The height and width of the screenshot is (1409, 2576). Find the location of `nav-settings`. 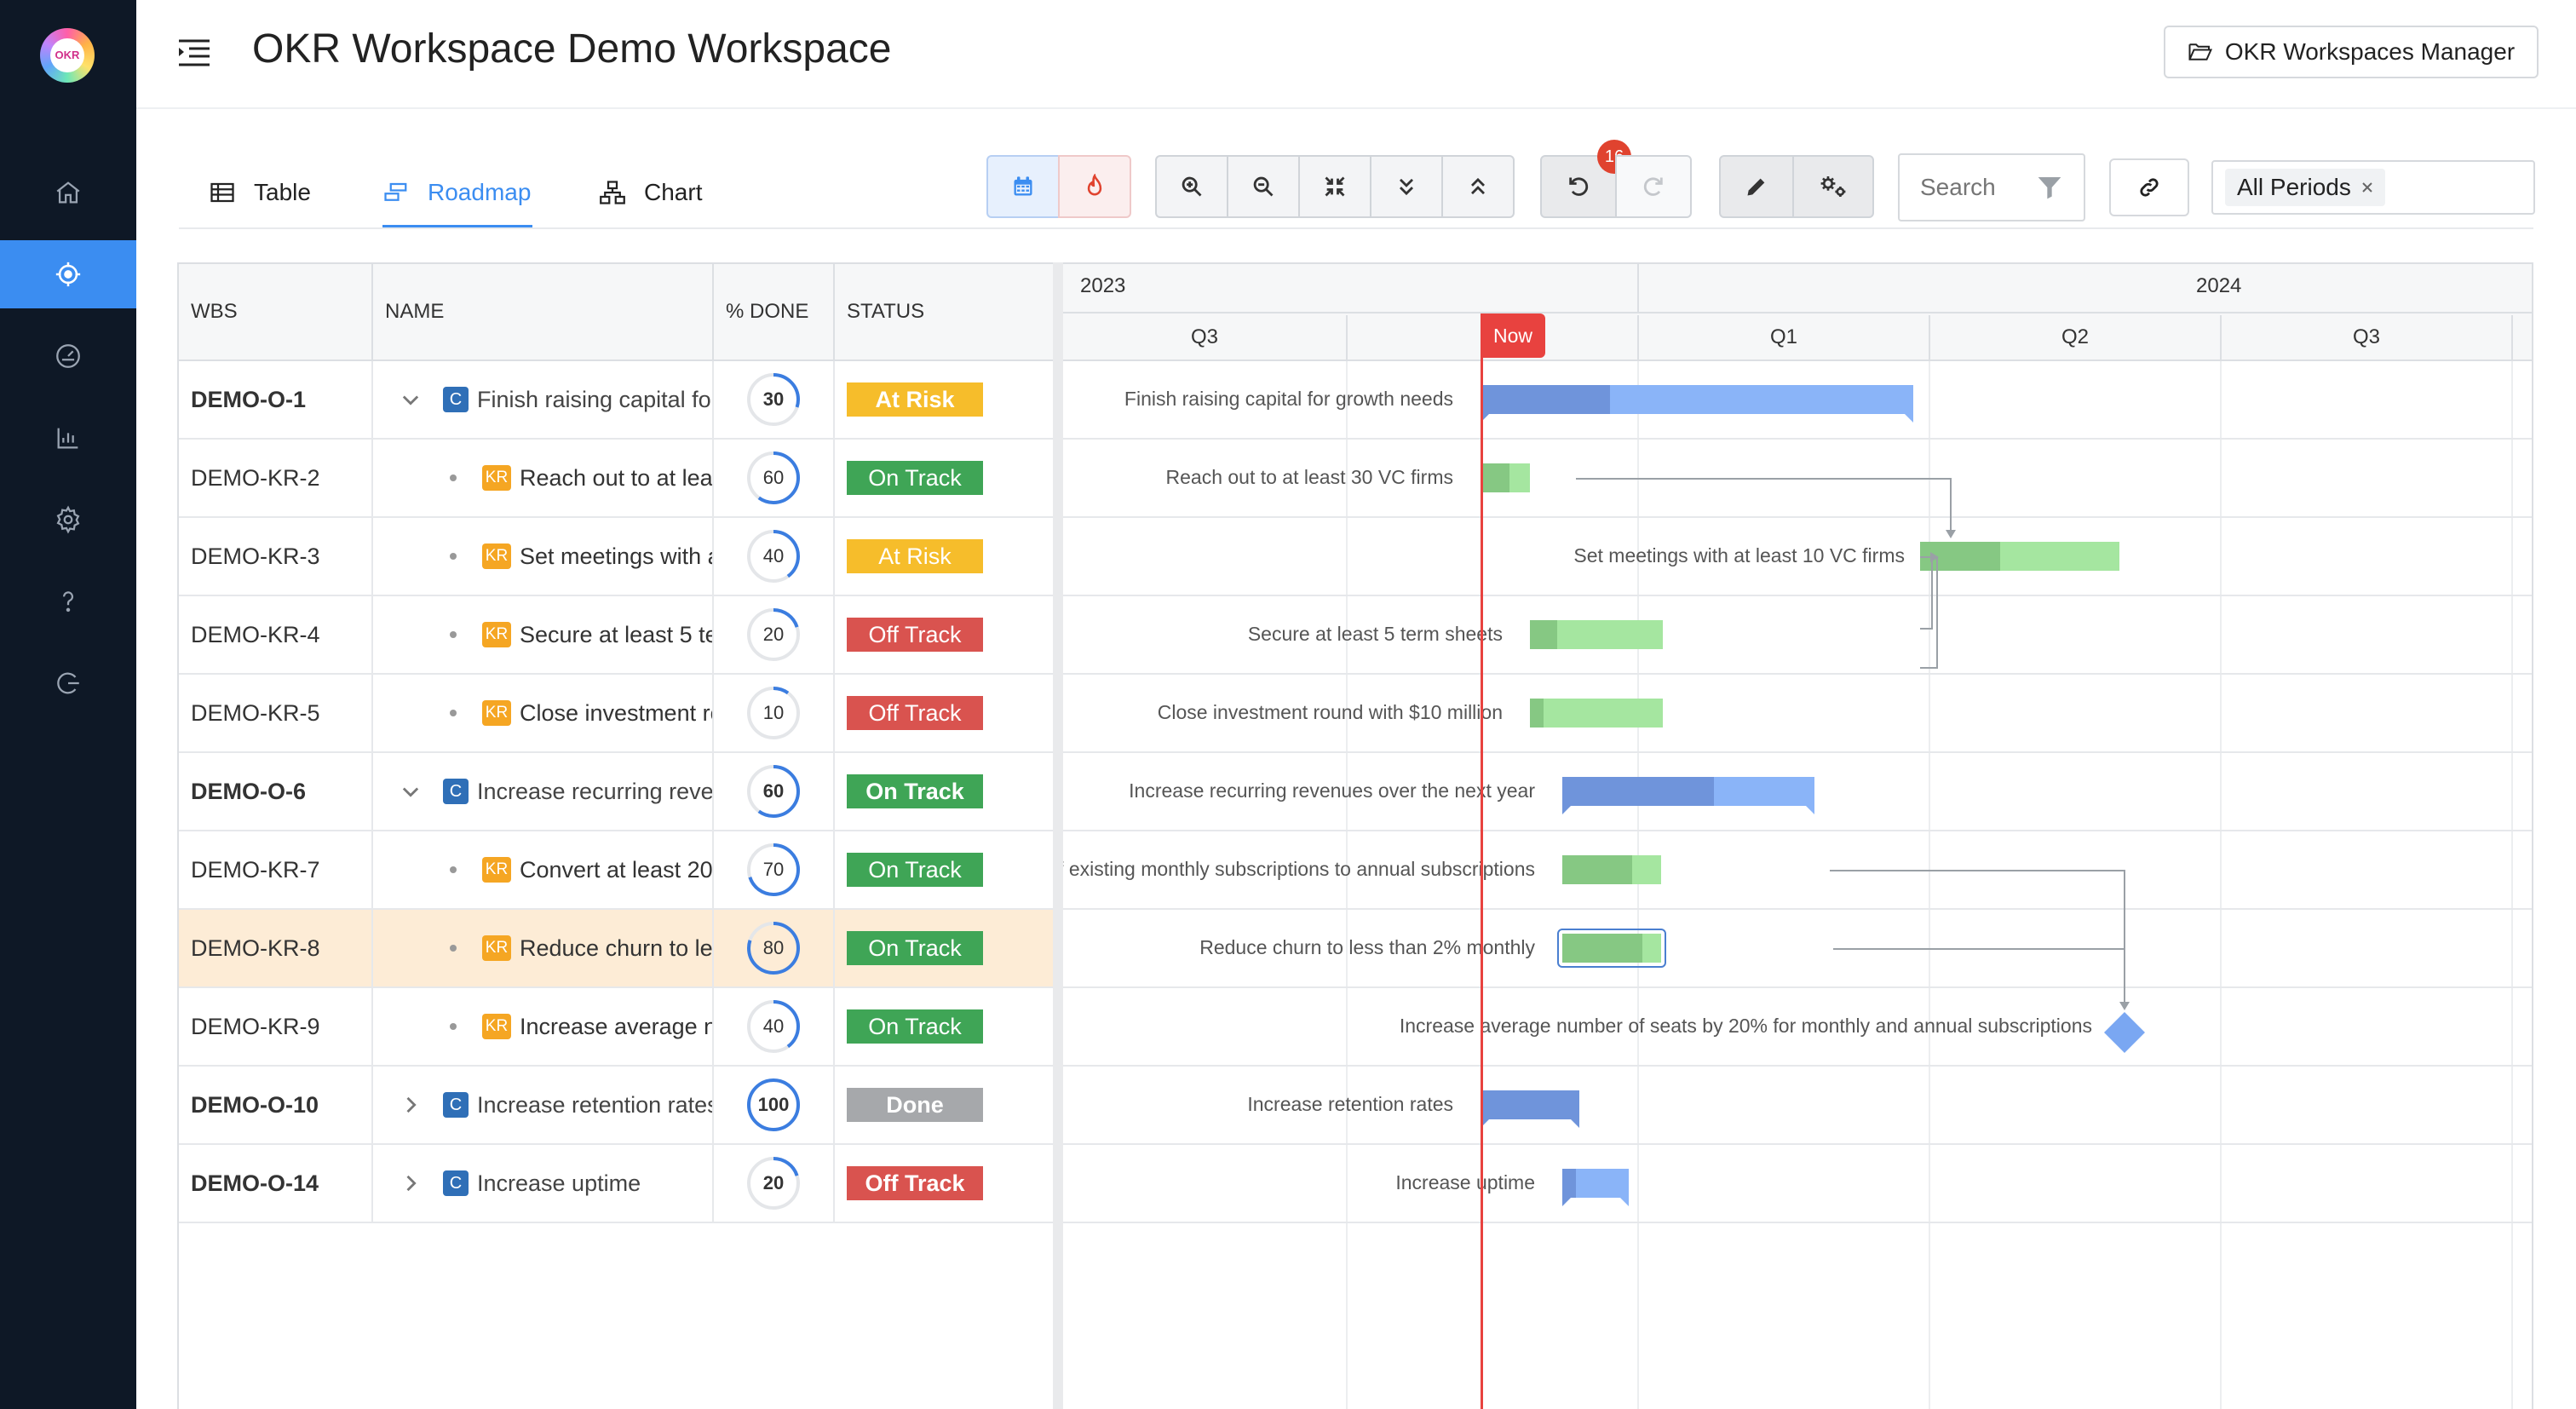

nav-settings is located at coordinates (68, 520).